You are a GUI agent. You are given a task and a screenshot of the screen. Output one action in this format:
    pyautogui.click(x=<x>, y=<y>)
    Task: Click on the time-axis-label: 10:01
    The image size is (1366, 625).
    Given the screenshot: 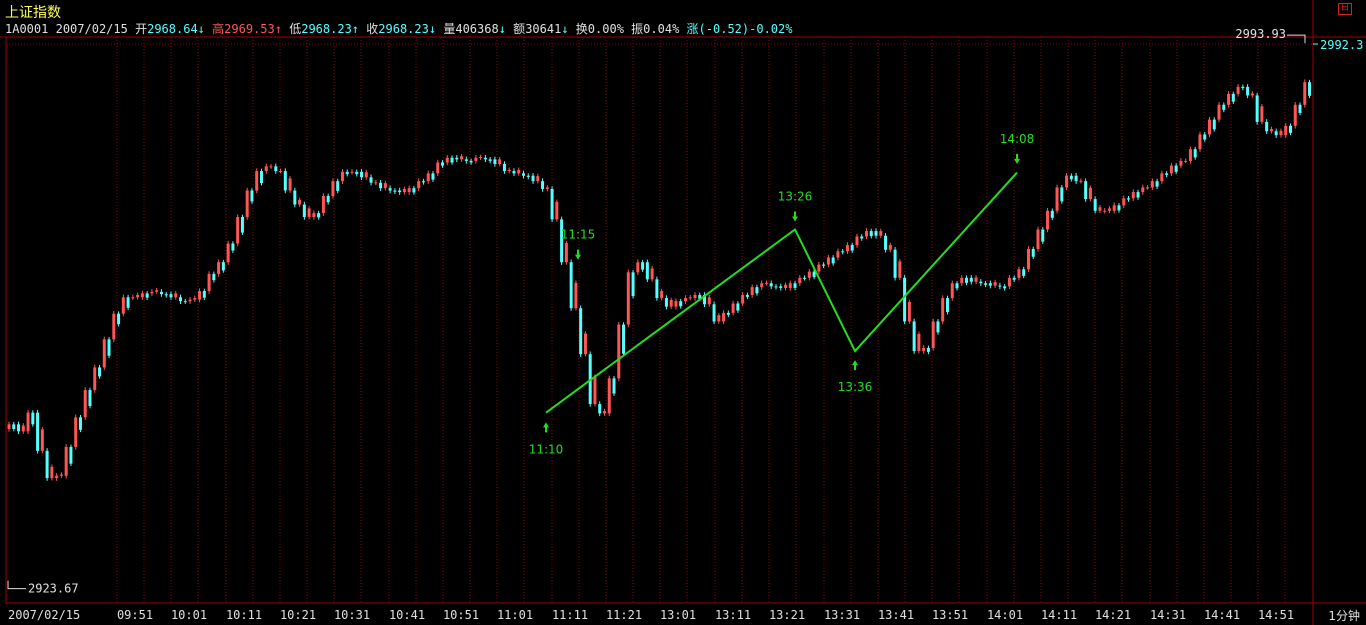 What is the action you would take?
    pyautogui.click(x=189, y=615)
    